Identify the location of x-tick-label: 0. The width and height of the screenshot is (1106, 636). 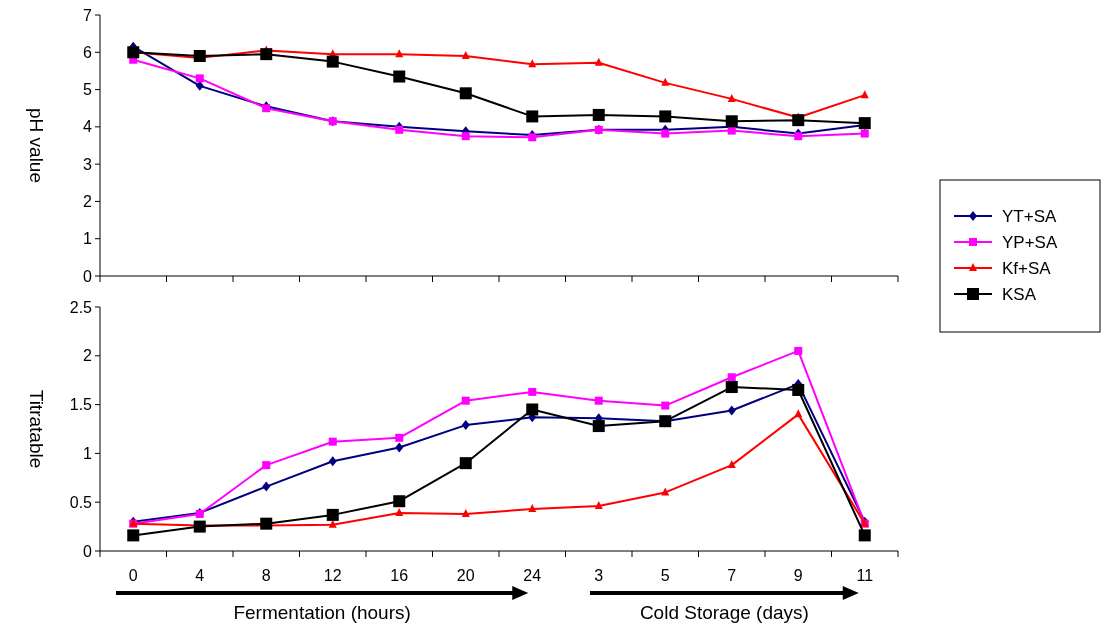
(133, 575).